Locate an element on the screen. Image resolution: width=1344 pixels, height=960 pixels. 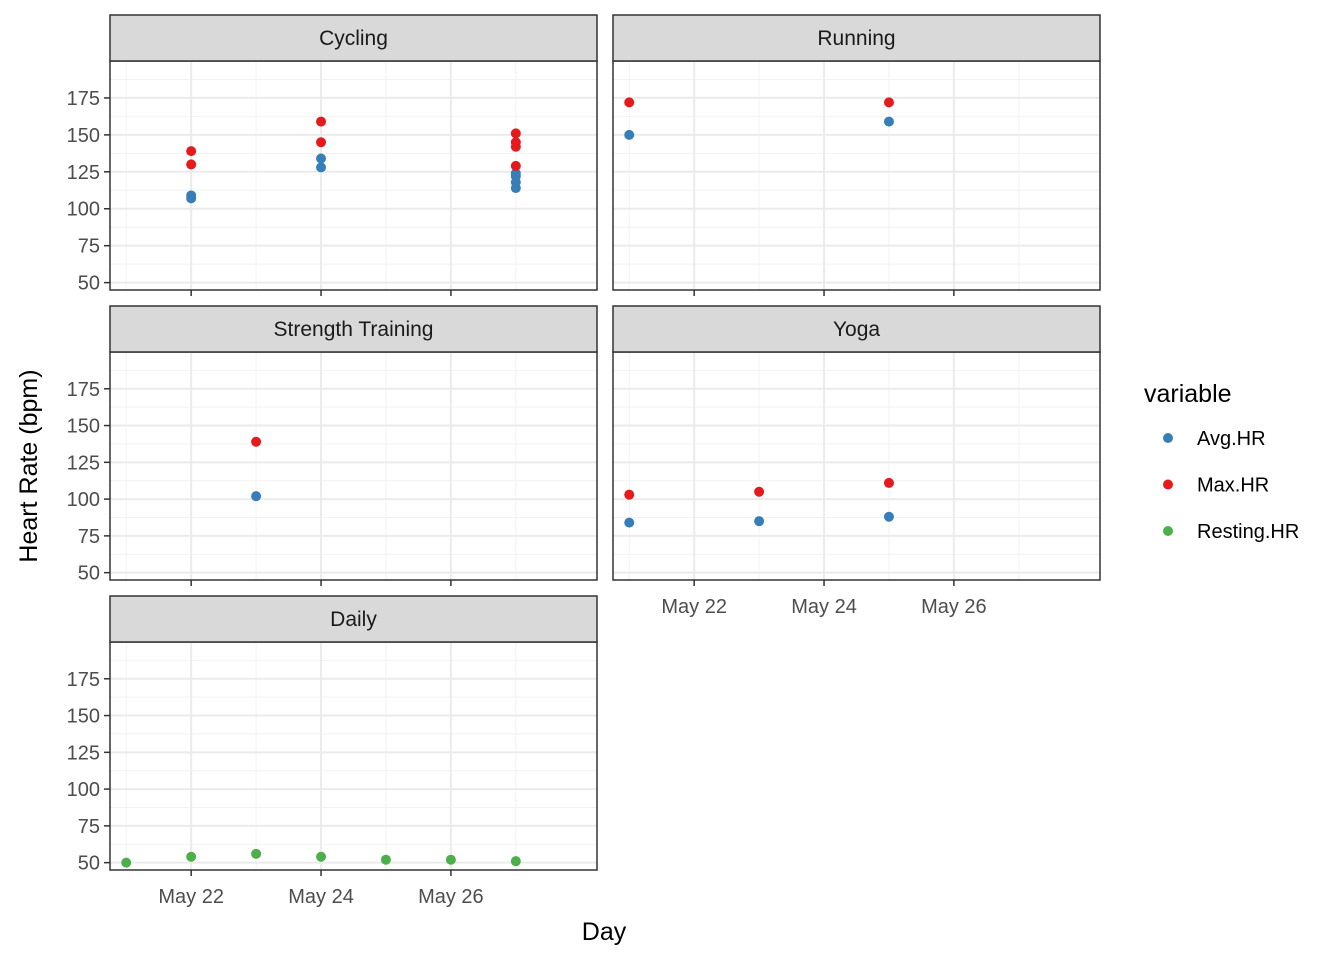
legend-label: Max.HR is located at coordinates (1233, 486).